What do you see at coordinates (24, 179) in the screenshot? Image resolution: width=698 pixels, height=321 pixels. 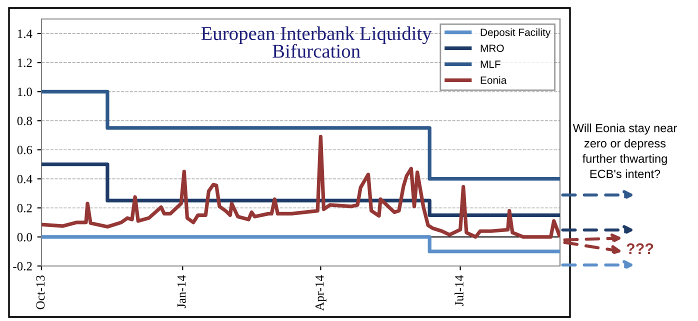 I see `y-tick-label: 0.4` at bounding box center [24, 179].